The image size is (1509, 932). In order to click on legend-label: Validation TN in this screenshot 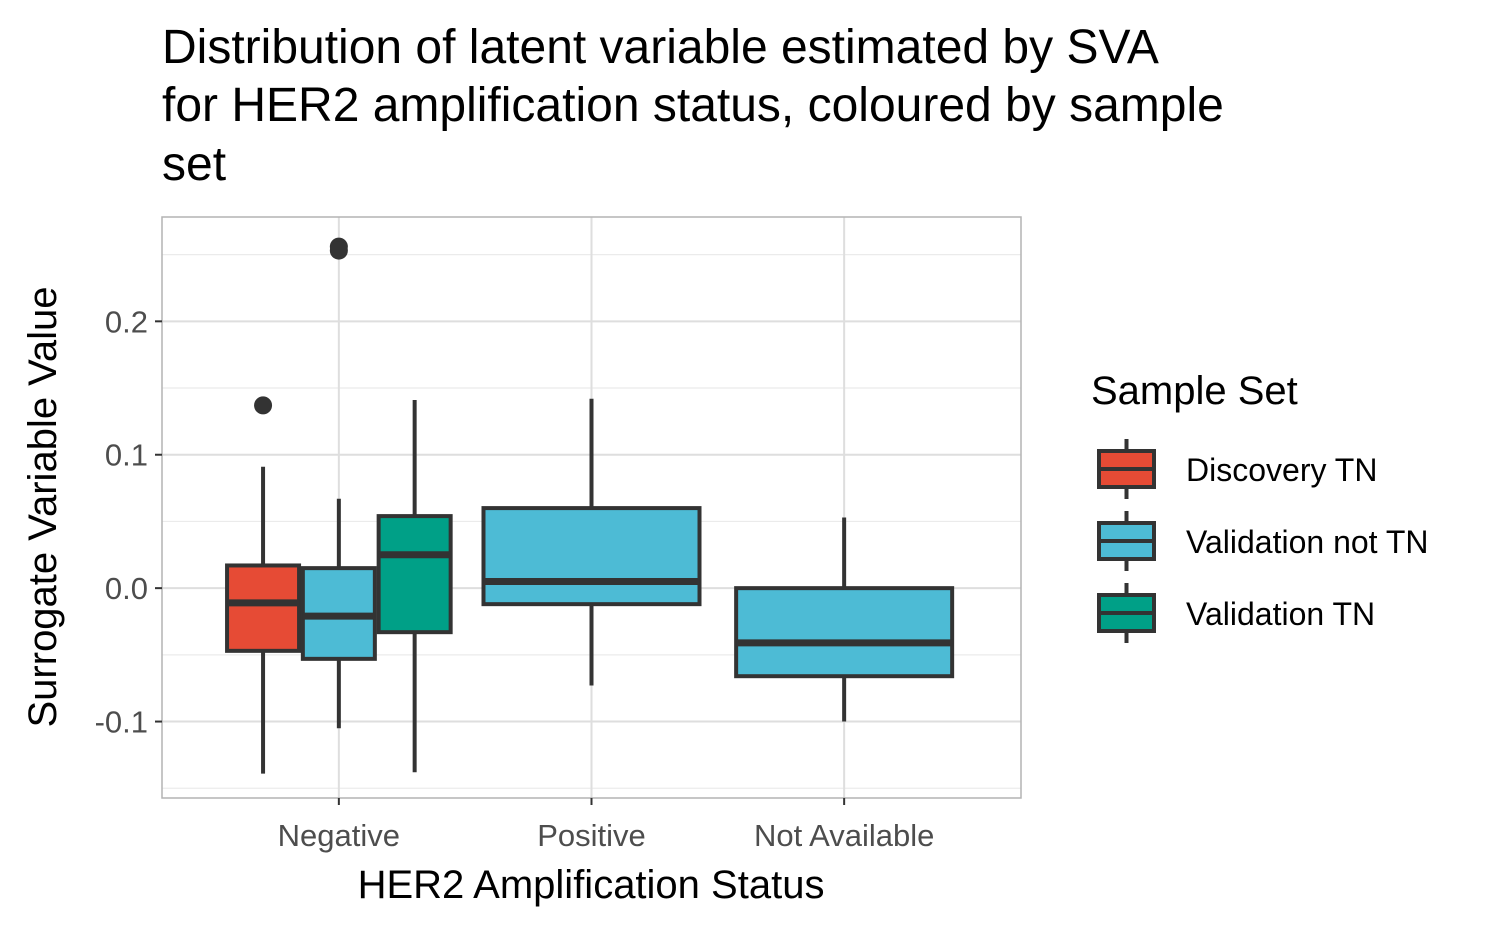, I will do `click(1280, 614)`.